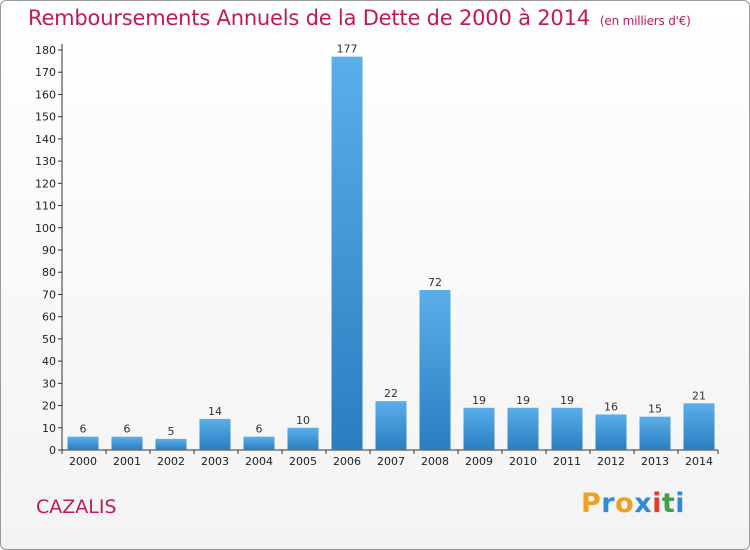 The image size is (750, 550). What do you see at coordinates (347, 461) in the screenshot?
I see `x-tick-label: 2006` at bounding box center [347, 461].